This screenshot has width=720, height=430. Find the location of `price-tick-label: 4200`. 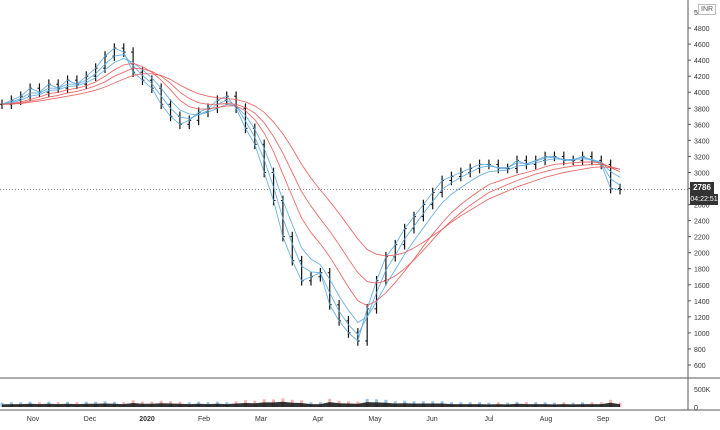

price-tick-label: 4200 is located at coordinates (702, 77).